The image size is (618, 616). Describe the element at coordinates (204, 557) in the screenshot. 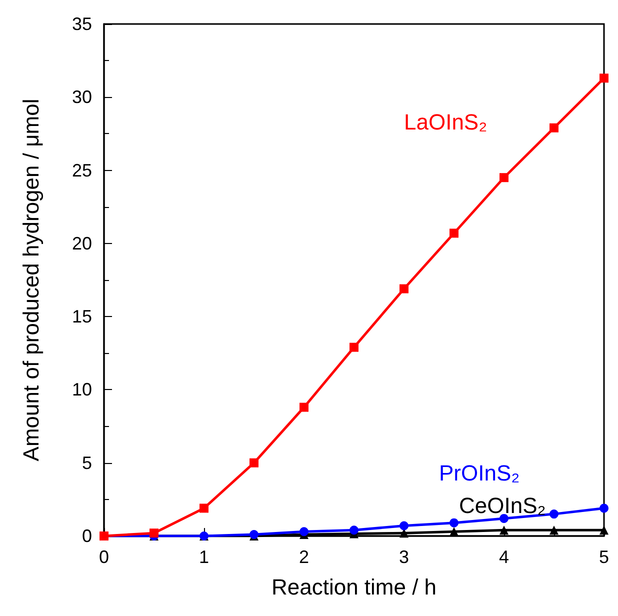

I see `x-tick-label: 1` at that location.